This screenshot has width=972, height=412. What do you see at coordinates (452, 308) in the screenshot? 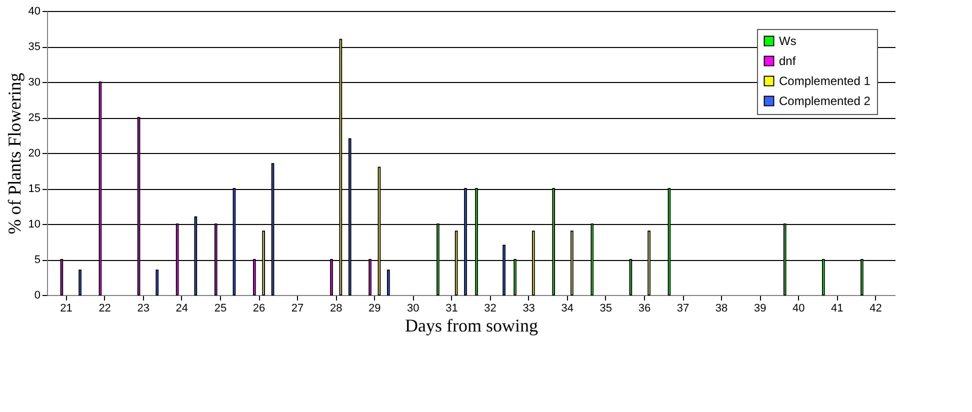
I see `x-tick-label: 31` at bounding box center [452, 308].